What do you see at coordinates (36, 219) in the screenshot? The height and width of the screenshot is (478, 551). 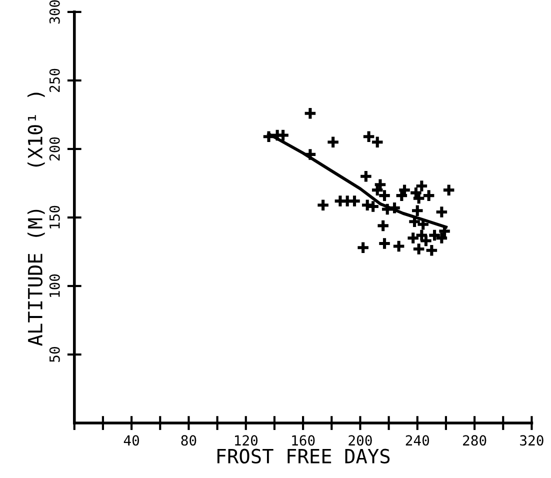 I see `y-axis-title: ALTITUDE (M) (X10¹ )` at bounding box center [36, 219].